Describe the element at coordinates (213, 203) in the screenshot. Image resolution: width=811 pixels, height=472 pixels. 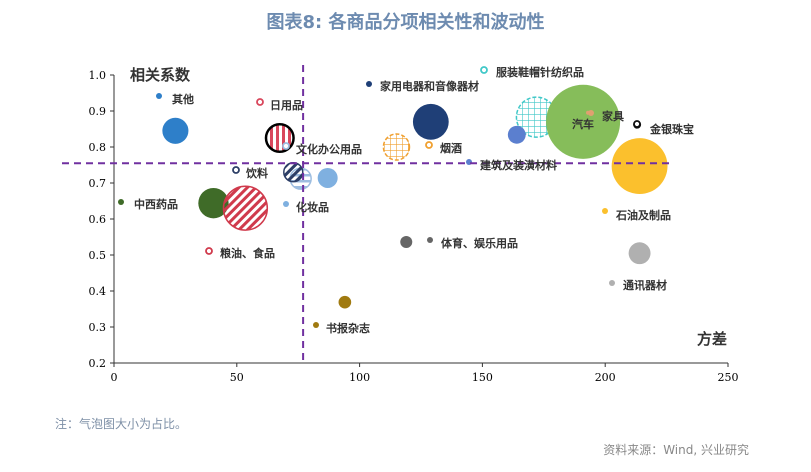
I see `bubble-中西药品` at that location.